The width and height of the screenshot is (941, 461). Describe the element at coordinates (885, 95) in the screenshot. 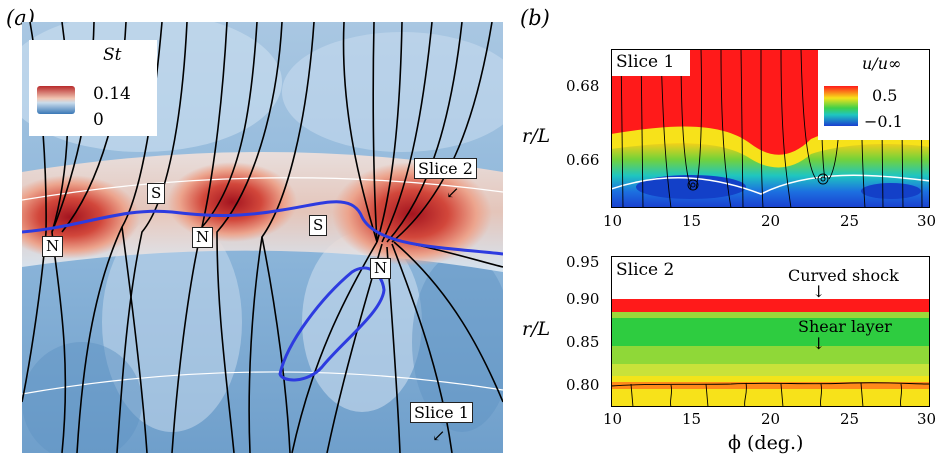

I see `u-legend-max: 0.5` at that location.